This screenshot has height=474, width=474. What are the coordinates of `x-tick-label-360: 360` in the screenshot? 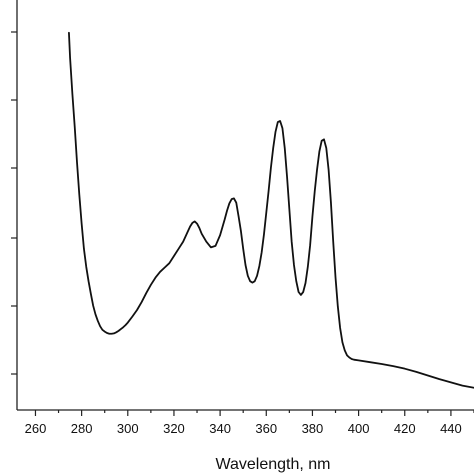 It's located at (266, 428).